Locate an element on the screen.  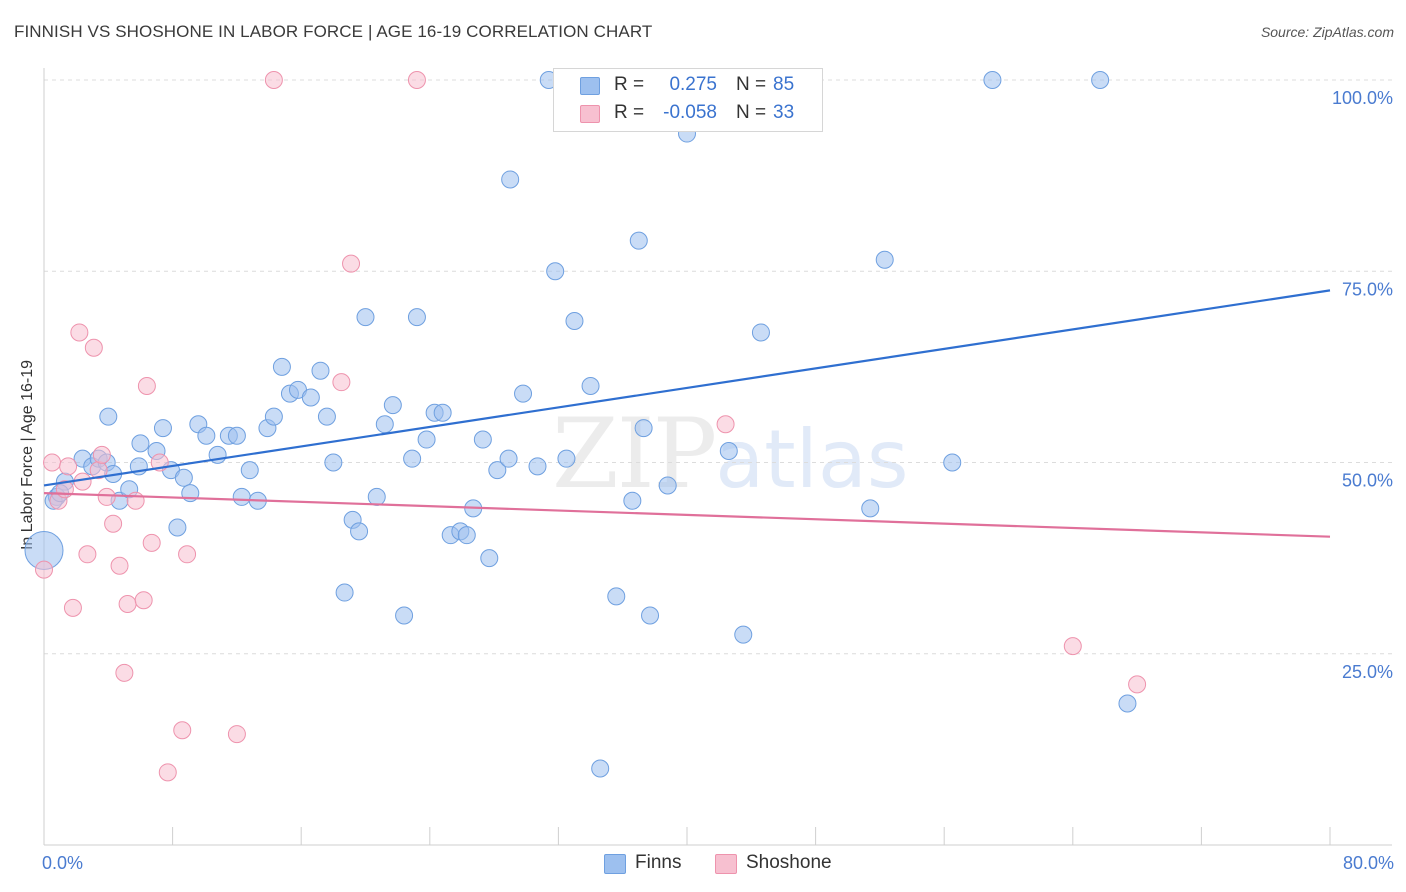
source-credit: Source: ZipAtlas.com is located at coordinates (1327, 32).